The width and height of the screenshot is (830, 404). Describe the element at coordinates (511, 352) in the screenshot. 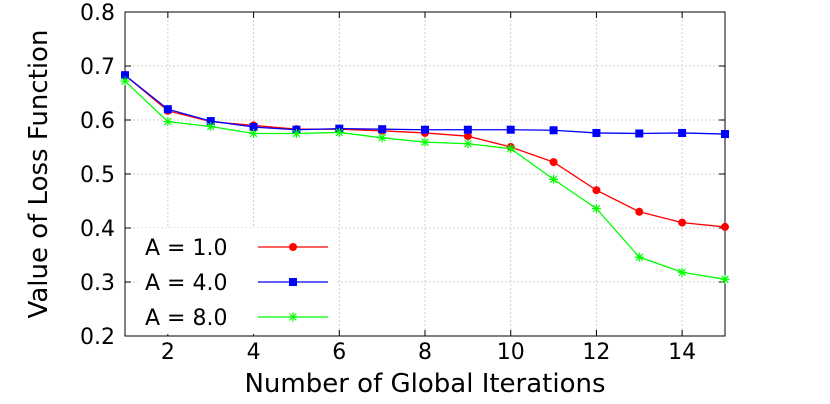

I see `x-tick-label: 10` at that location.